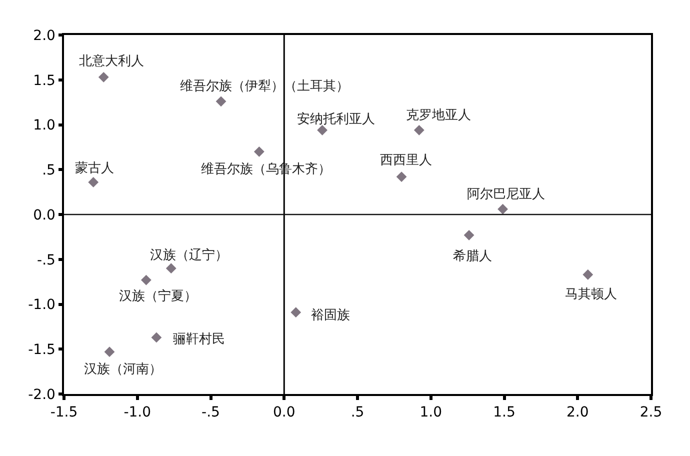  I want to click on y-tick-label: -1.5, so click(42, 350).